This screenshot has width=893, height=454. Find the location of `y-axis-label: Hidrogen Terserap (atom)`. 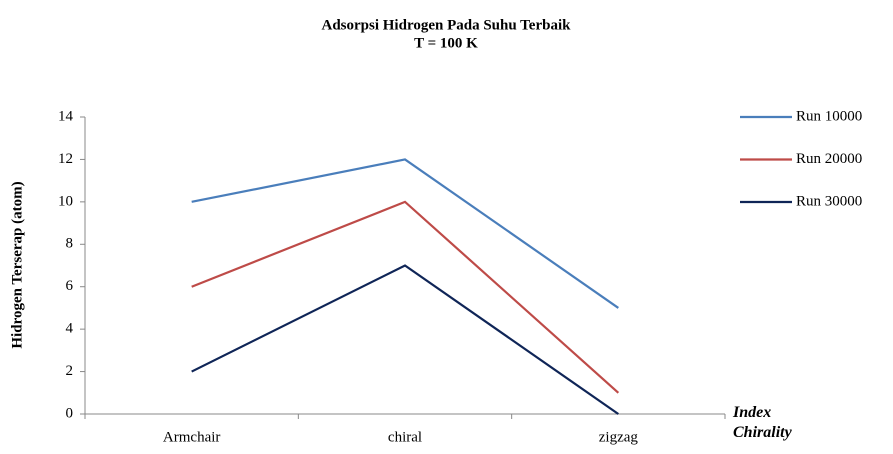

y-axis-label: Hidrogen Terserap (atom) is located at coordinates (17, 264).